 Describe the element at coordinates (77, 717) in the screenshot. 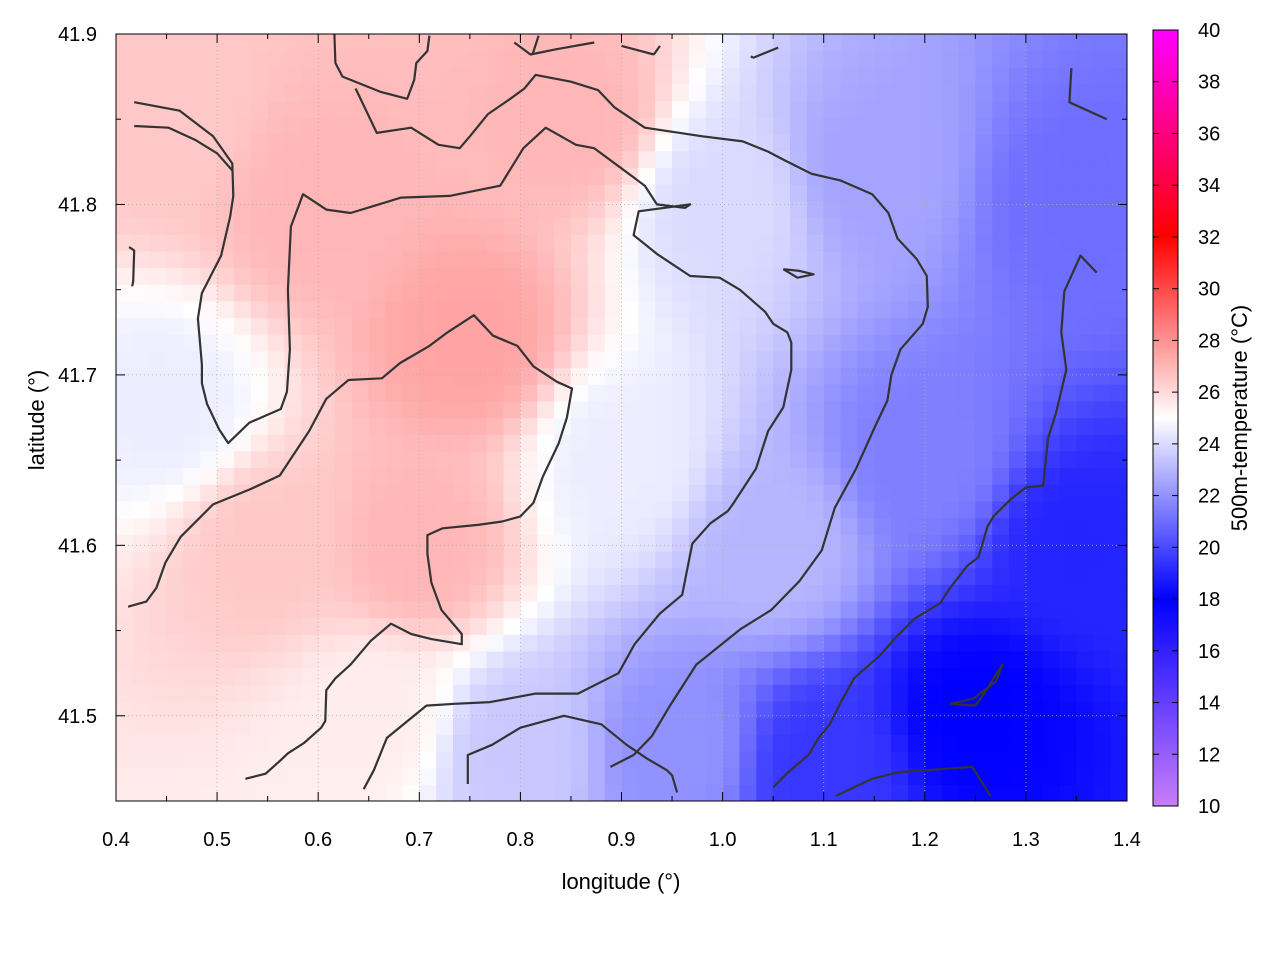

I see `y-tick-label: 41.5` at that location.